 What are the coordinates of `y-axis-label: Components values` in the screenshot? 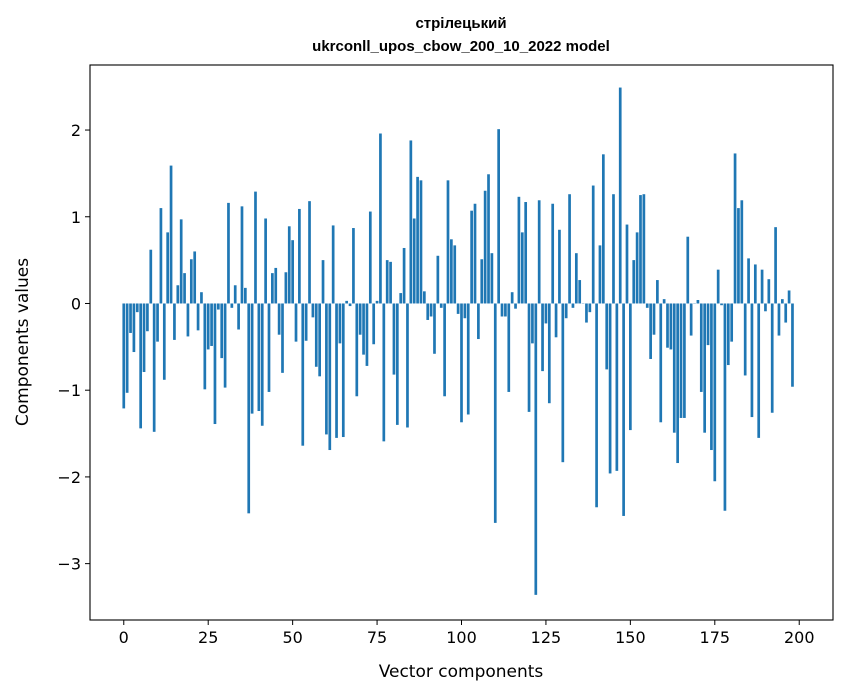 It's located at (23, 342).